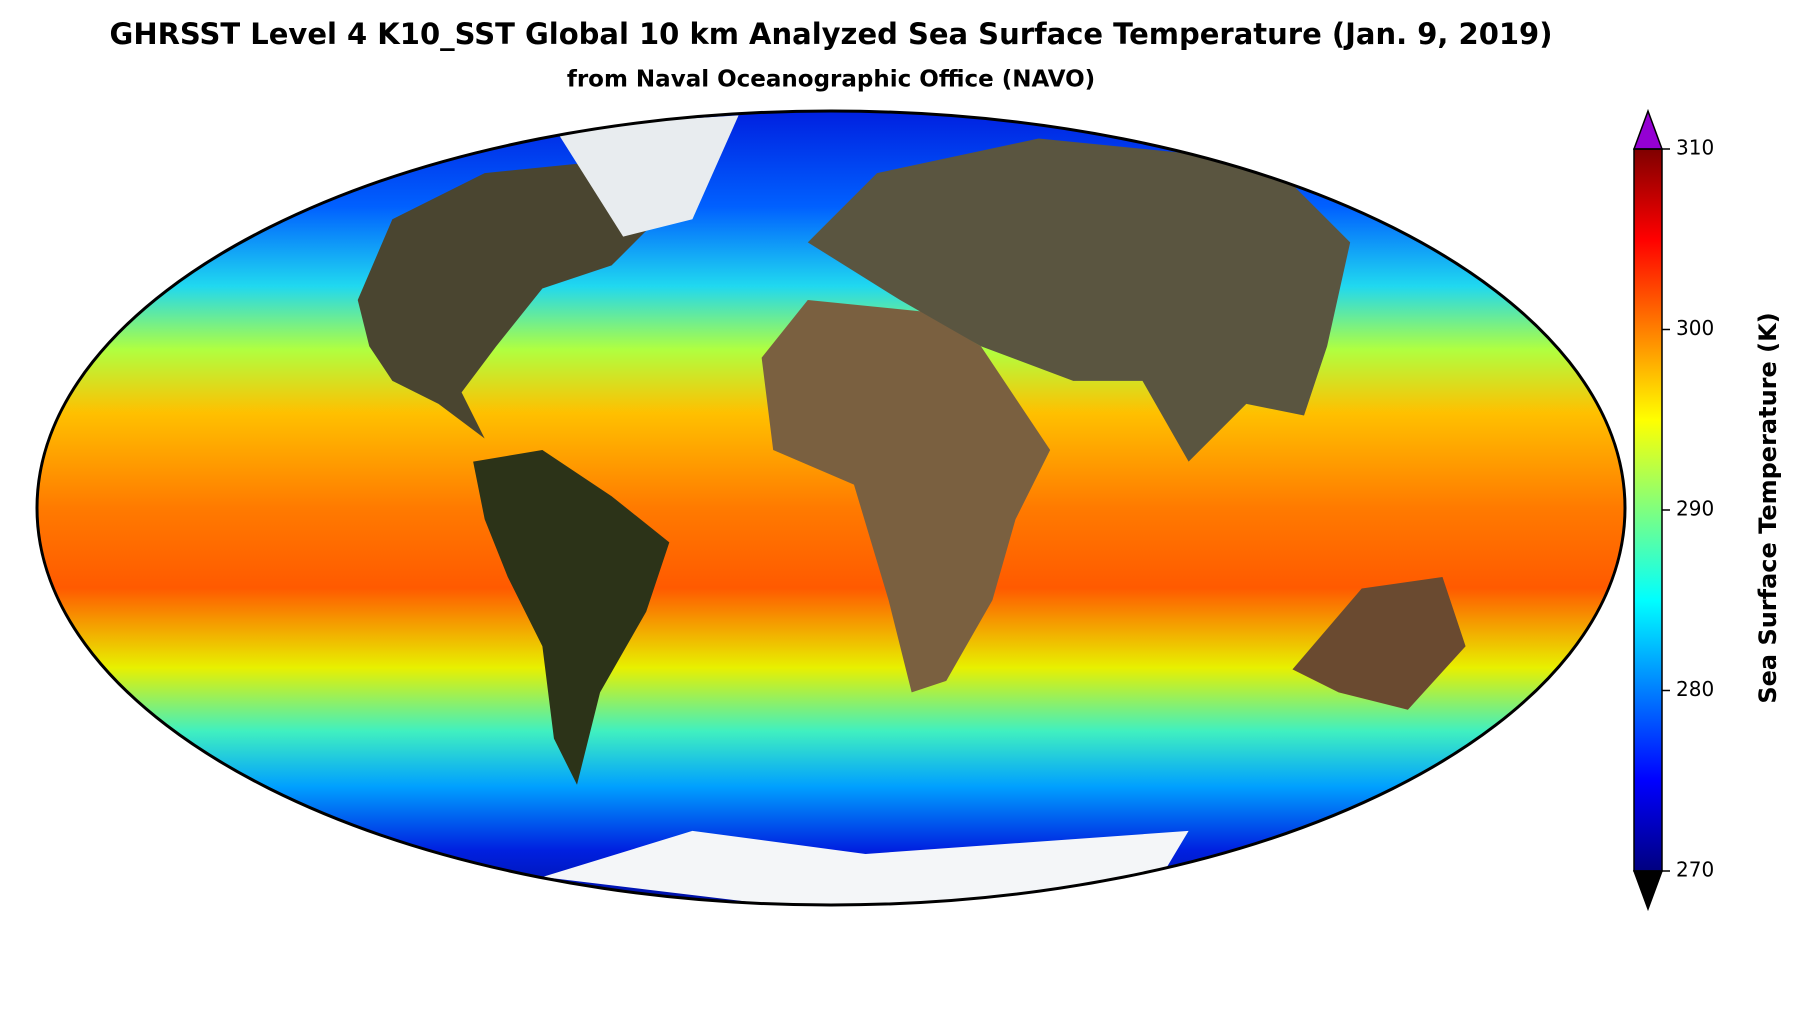 Image resolution: width=1800 pixels, height=1012 pixels. Describe the element at coordinates (1648, 129) in the screenshot. I see `colorbar-extend-max` at that location.